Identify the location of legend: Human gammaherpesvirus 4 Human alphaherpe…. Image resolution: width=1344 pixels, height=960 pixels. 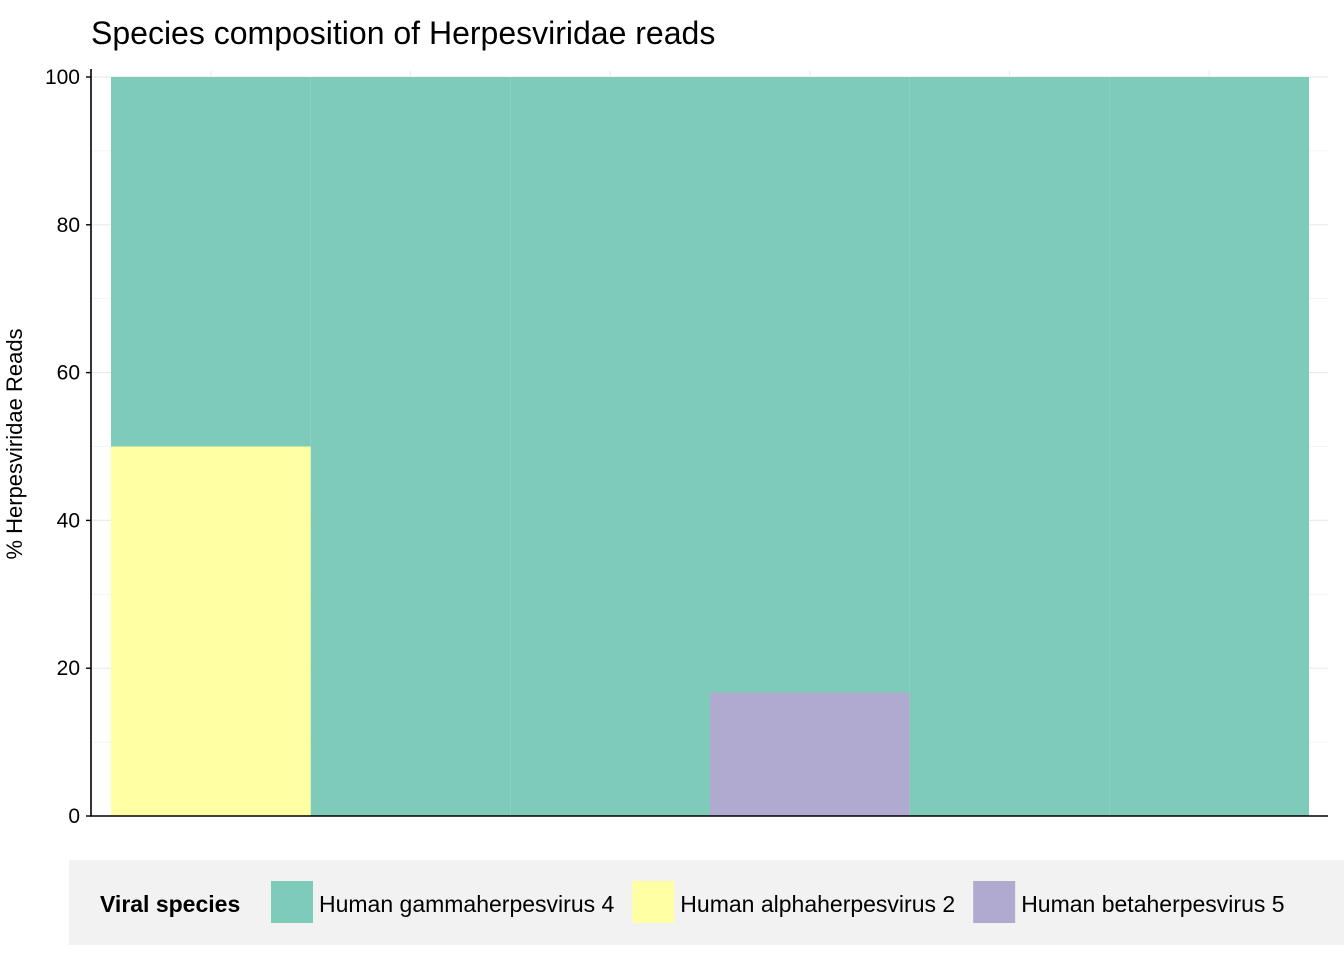
(778, 902).